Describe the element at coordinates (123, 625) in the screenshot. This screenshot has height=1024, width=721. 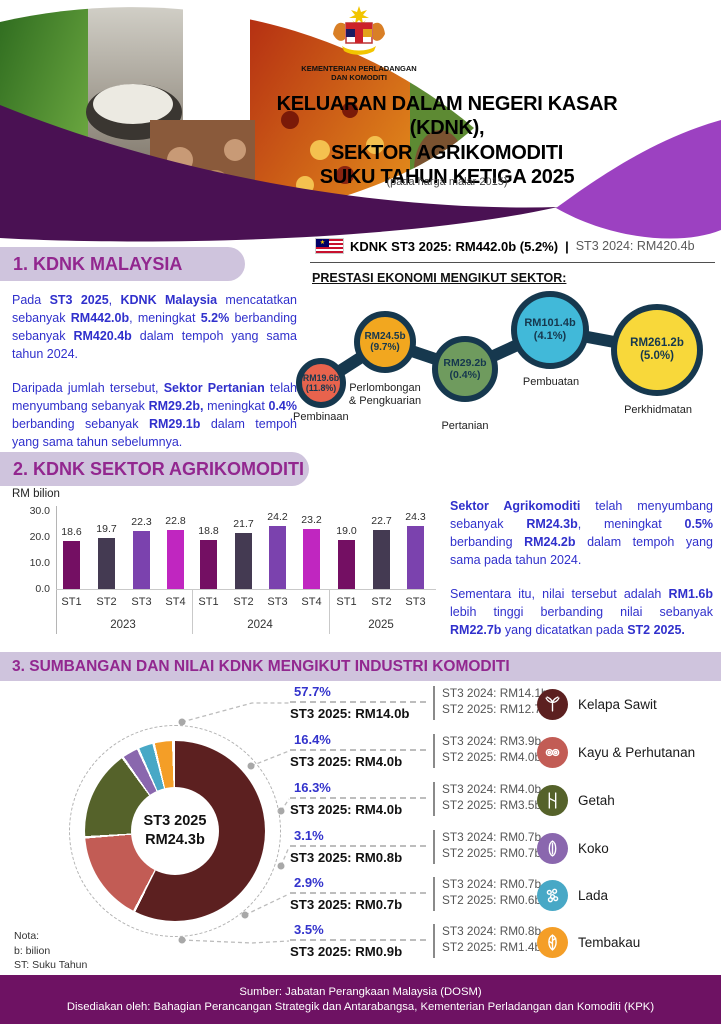
I see `year-label: 2023` at that location.